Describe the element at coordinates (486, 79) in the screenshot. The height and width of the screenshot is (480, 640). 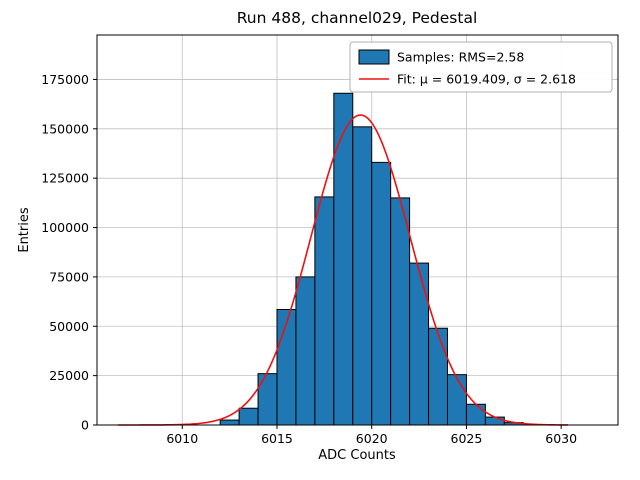
I see `legend-fit-label: Fit: μ = 6019.409, σ = 2.618` at that location.